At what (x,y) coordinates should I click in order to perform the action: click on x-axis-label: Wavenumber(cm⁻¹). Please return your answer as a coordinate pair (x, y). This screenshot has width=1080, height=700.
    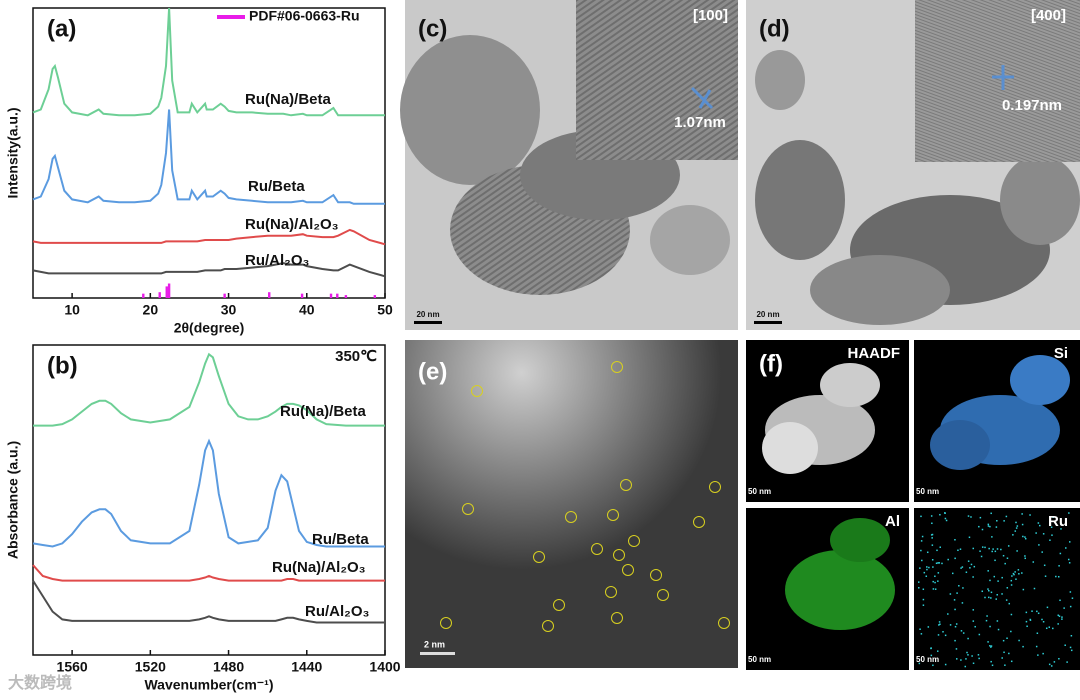
    Looking at the image, I should click on (208, 685).